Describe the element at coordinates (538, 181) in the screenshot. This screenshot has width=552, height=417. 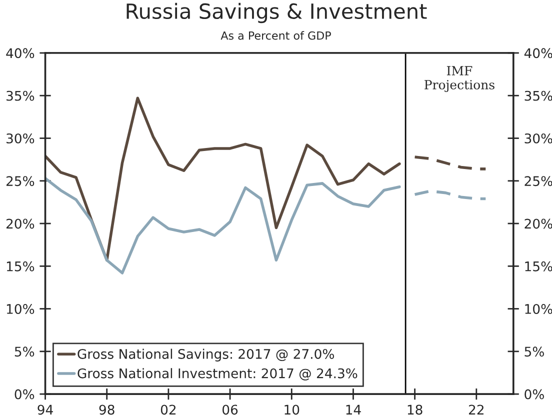
I see `y2-tick-label: 25%` at that location.